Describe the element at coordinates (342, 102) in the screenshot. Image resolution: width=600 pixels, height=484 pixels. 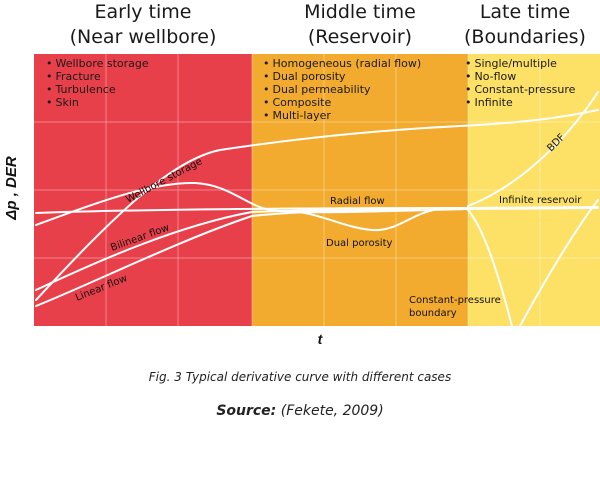
I see `list-item: Composite` at that location.